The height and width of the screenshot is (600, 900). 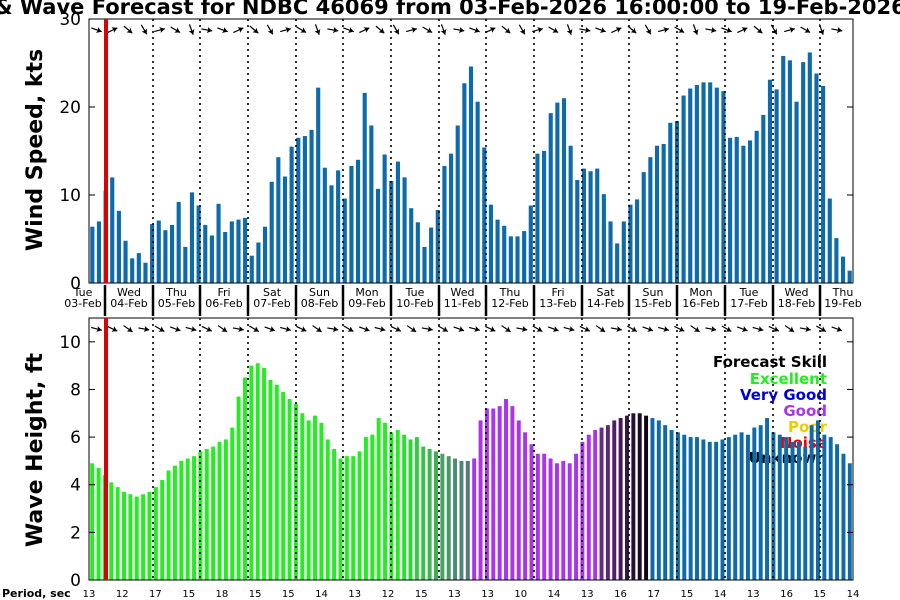 I want to click on day-date-label: 13-Feb, so click(x=557, y=303).